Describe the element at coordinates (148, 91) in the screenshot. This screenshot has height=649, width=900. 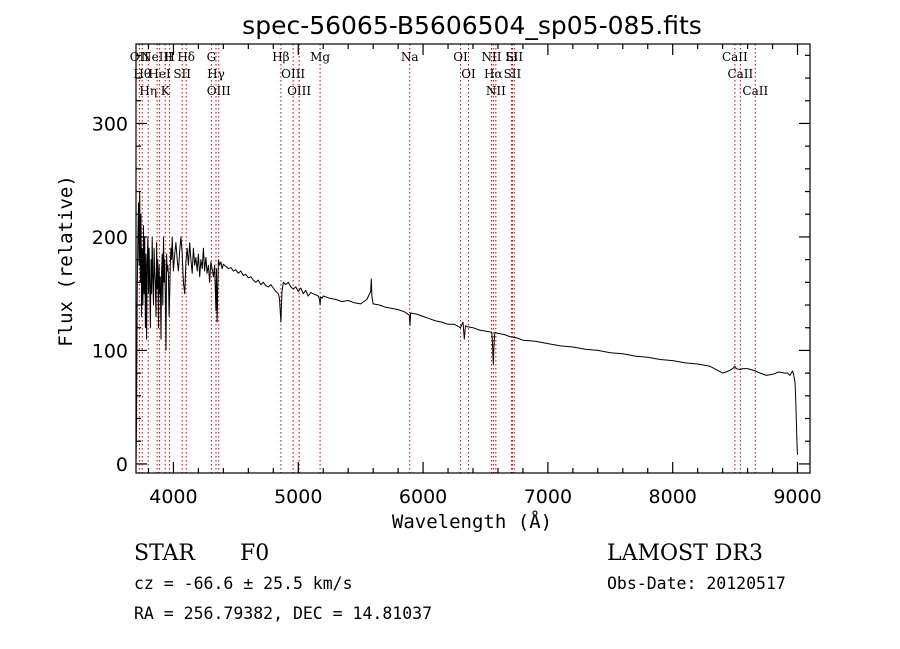
I see `spectral-line-label: Hη` at that location.